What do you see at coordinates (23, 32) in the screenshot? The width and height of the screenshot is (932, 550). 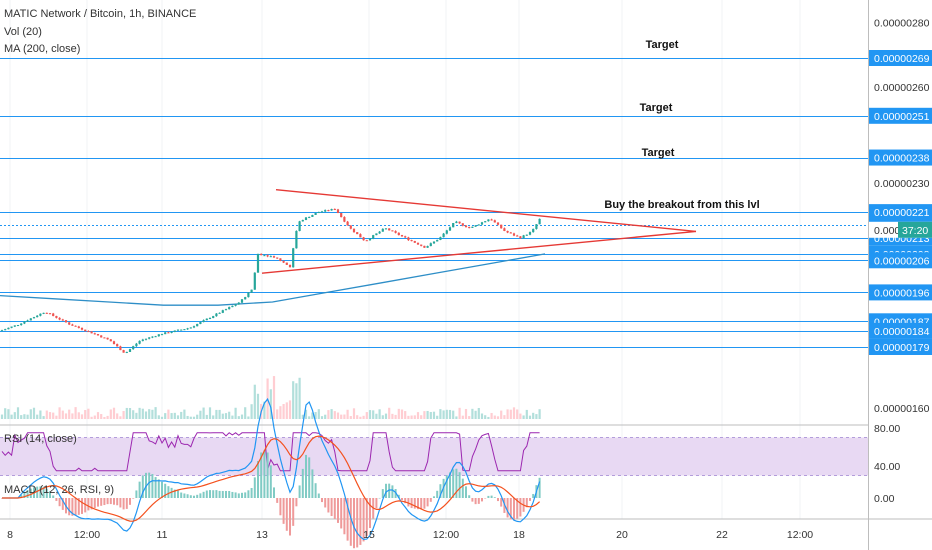 I see `vol-indicator-label: Vol (20)` at bounding box center [23, 32].